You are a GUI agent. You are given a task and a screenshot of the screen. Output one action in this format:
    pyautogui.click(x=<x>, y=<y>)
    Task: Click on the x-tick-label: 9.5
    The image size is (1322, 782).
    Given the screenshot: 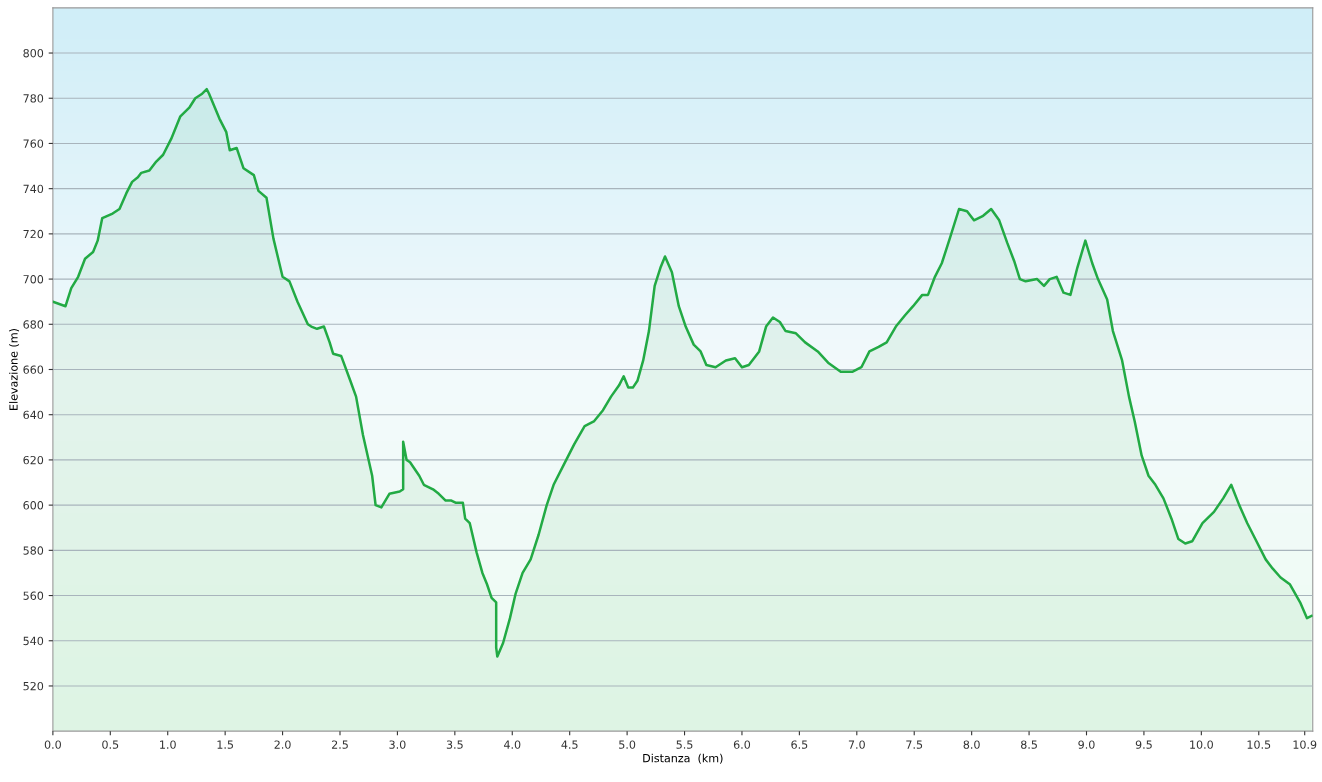 What is the action you would take?
    pyautogui.click(x=1143, y=744)
    